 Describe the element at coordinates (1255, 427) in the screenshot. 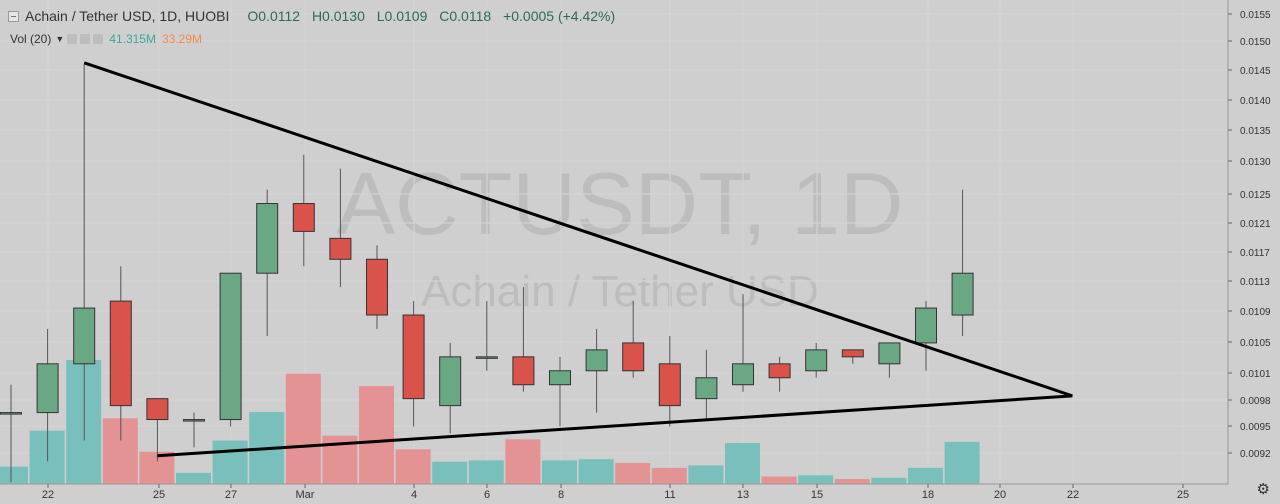

I see `price-tick-label: 0.0095` at that location.